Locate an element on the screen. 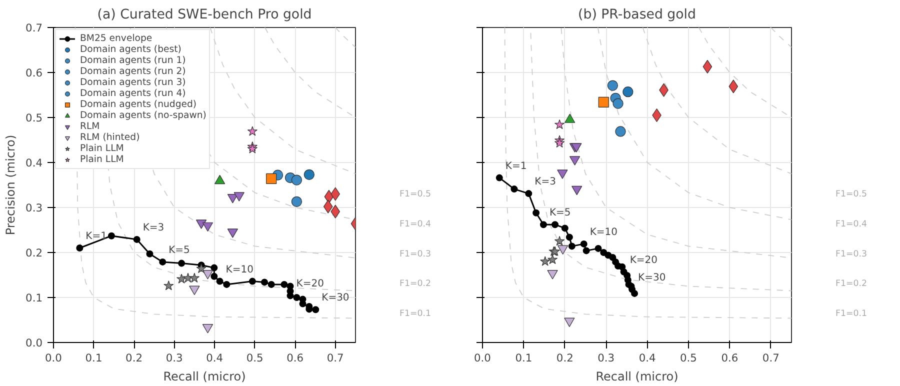  legend-label: Domain agents (run 3) is located at coordinates (133, 82).